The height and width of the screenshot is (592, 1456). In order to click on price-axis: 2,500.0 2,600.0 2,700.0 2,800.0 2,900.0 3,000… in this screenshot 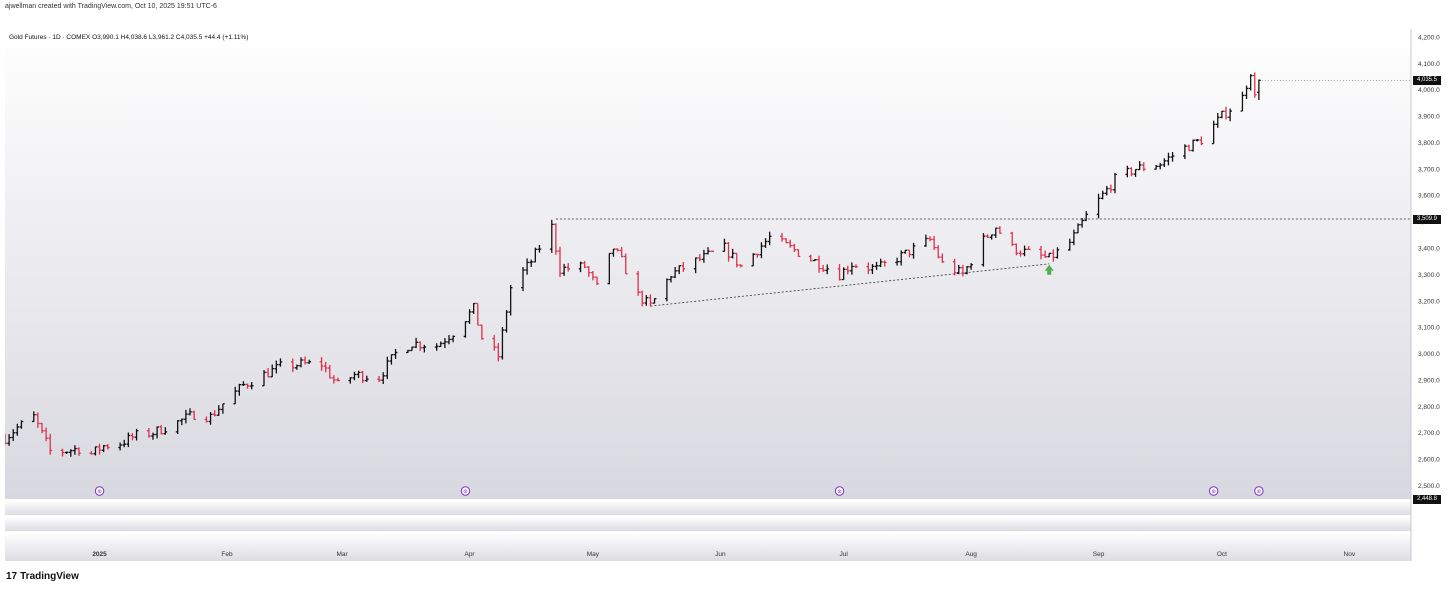, I will do `click(1429, 262)`.